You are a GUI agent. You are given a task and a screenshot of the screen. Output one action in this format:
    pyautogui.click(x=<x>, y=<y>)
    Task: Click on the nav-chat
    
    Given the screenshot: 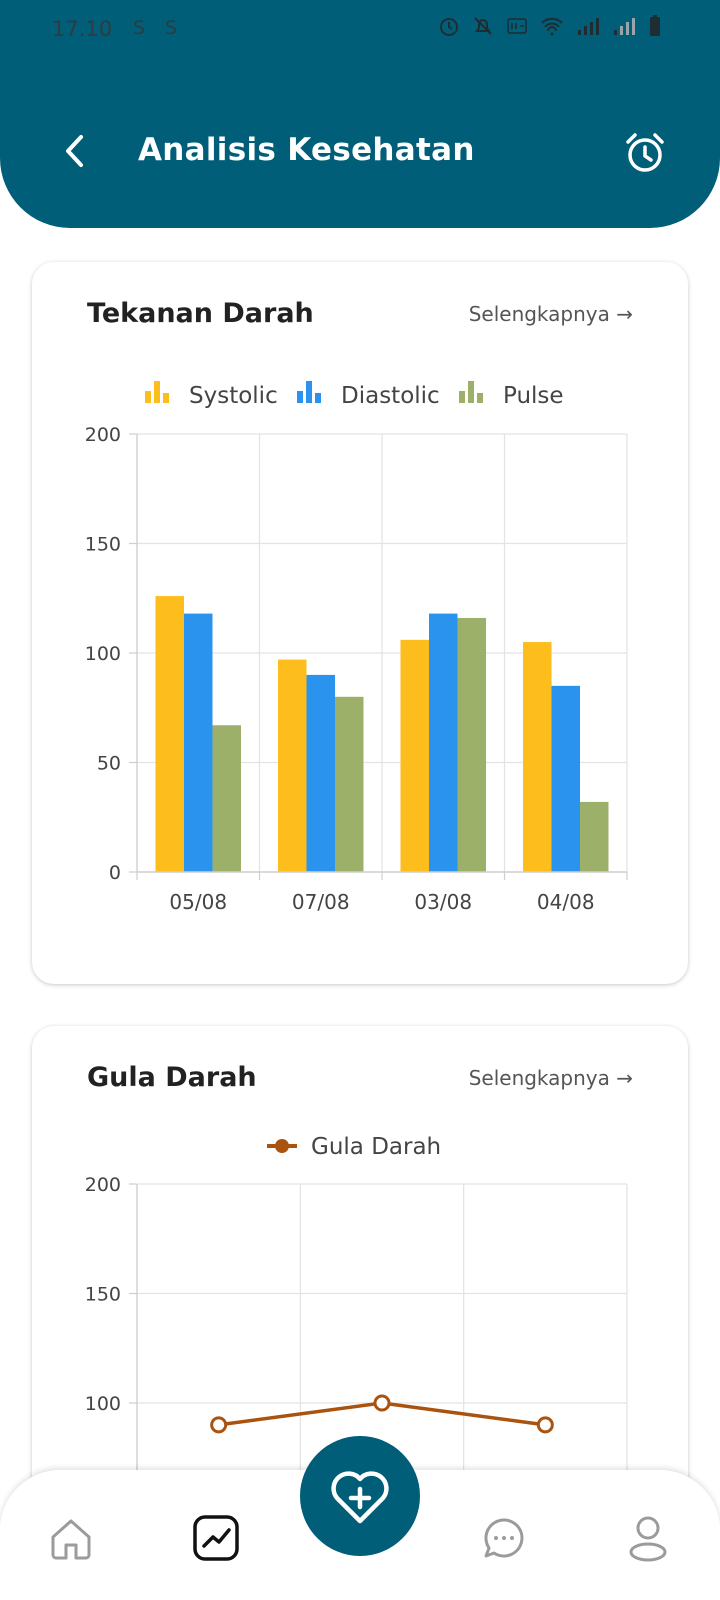 What is the action you would take?
    pyautogui.click(x=504, y=1538)
    